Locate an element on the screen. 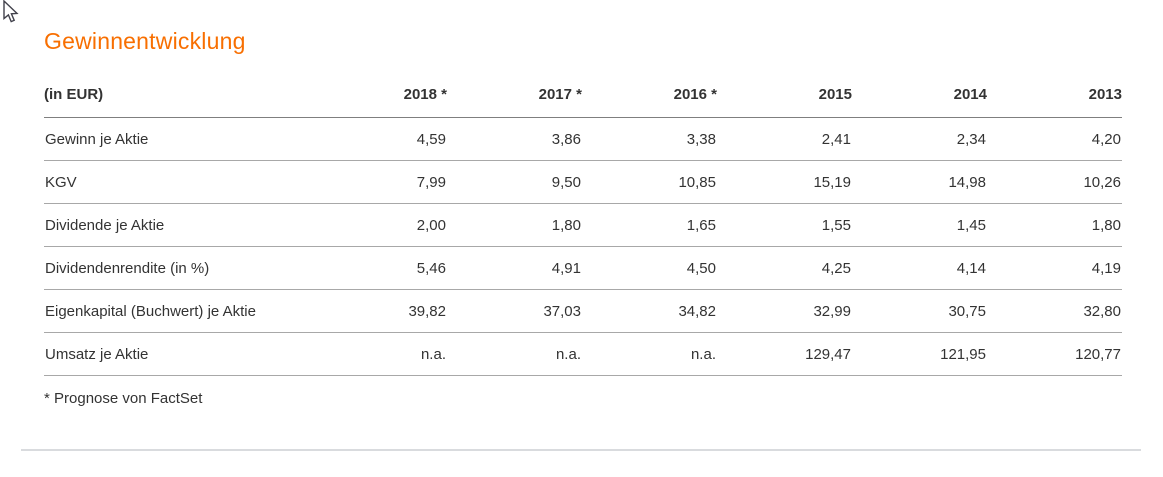 This screenshot has height=477, width=1163. table-row: Gewinn je Aktie 4,59 3,86 3,38 2,41 2,34 4,20 is located at coordinates (583, 139).